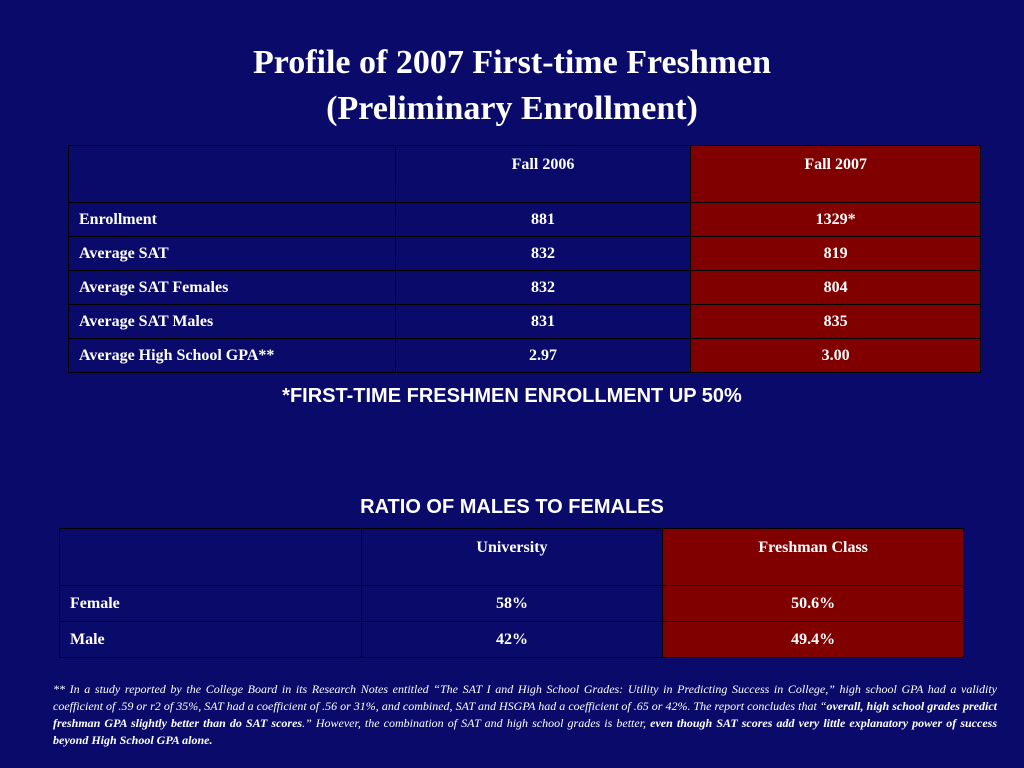 The image size is (1024, 768). I want to click on fall-2007-value: 819, so click(835, 253).